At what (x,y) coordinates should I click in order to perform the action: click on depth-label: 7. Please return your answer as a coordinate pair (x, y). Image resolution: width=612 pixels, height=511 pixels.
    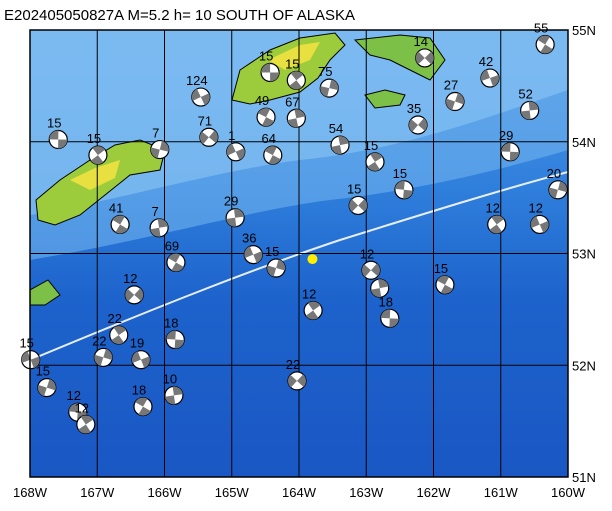
    Looking at the image, I should click on (155, 133).